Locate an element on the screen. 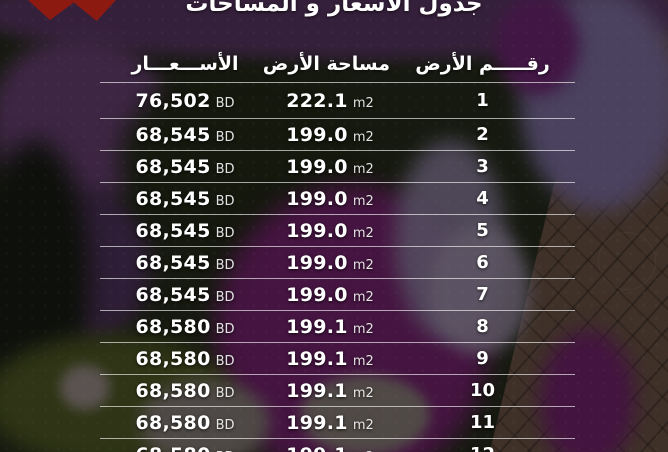 This screenshot has height=452, width=668. column-header-area: مساحة الأرض is located at coordinates (326, 64).